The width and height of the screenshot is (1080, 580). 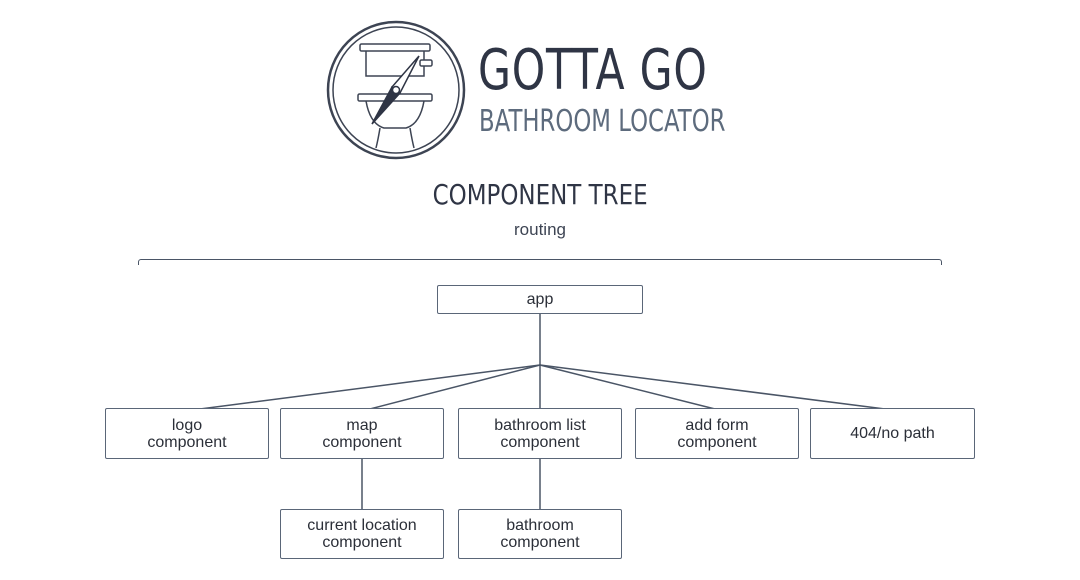 I want to click on node-app: app, so click(x=540, y=299).